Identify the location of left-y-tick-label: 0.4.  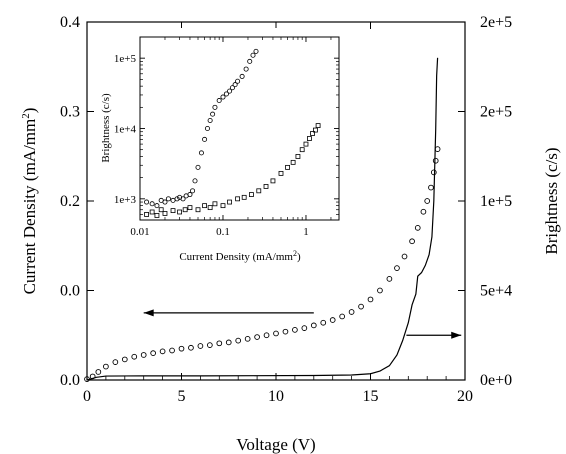
(70, 22).